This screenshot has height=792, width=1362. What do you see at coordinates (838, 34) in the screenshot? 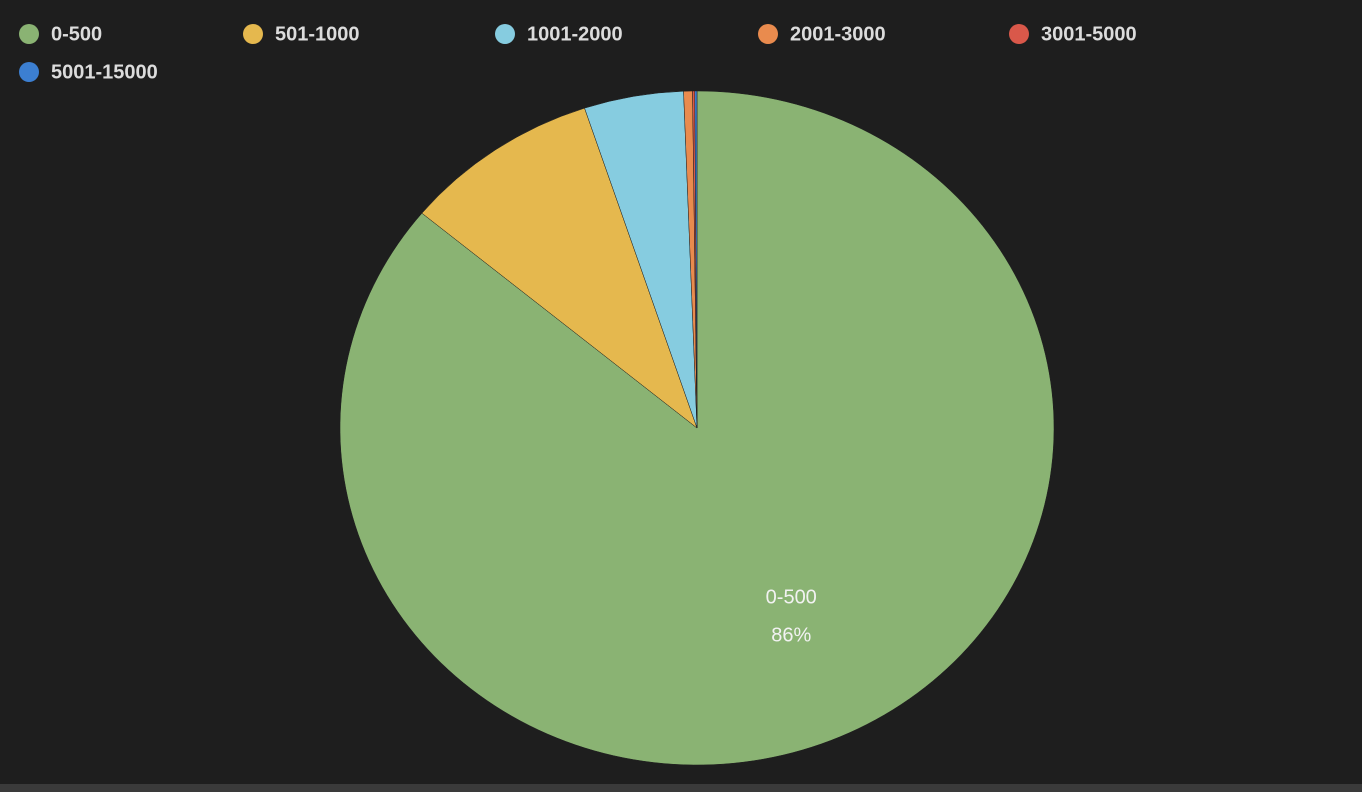
I see `legend-label: 2001-3000` at bounding box center [838, 34].